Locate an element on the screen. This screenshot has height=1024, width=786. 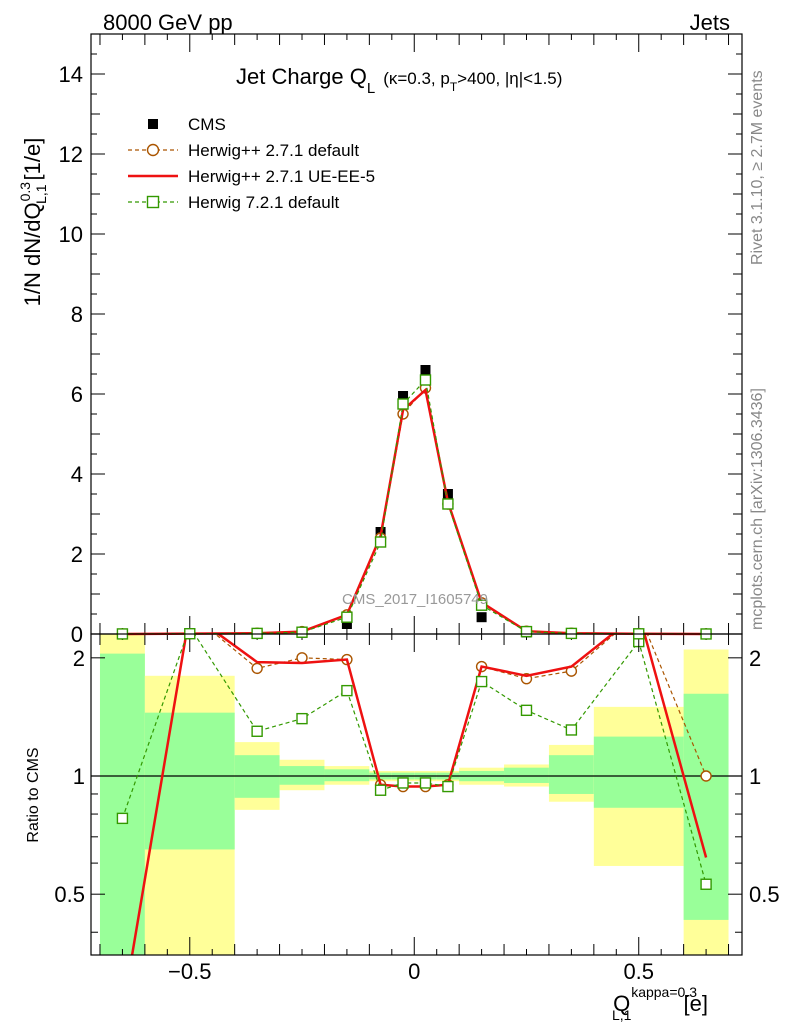
y-label-main-text: 1/N dN/dQ is located at coordinates (32, 254).